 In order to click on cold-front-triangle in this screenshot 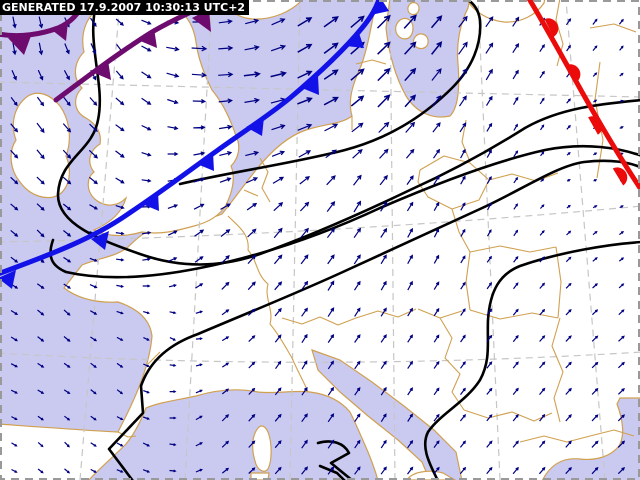, I will do `click(310, 85)`.